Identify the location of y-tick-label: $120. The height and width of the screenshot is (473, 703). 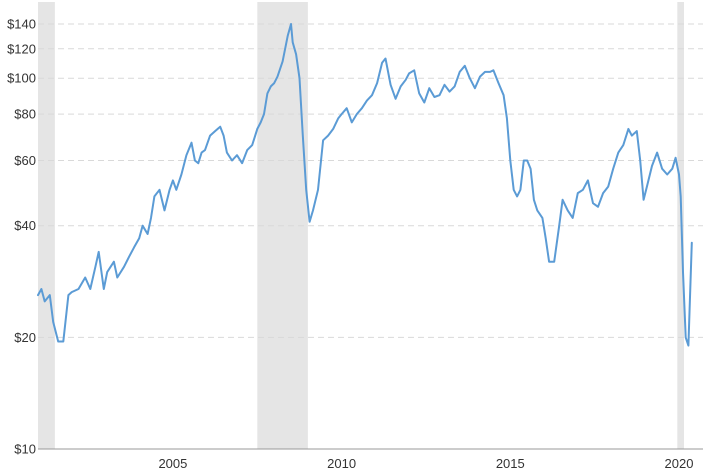
(21, 48).